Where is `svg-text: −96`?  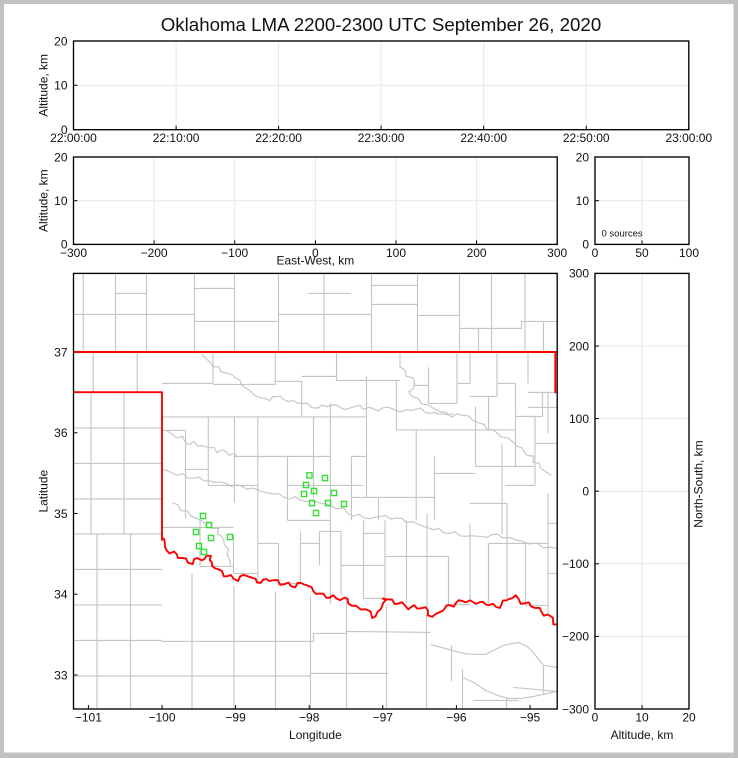
svg-text: −96 is located at coordinates (456, 717).